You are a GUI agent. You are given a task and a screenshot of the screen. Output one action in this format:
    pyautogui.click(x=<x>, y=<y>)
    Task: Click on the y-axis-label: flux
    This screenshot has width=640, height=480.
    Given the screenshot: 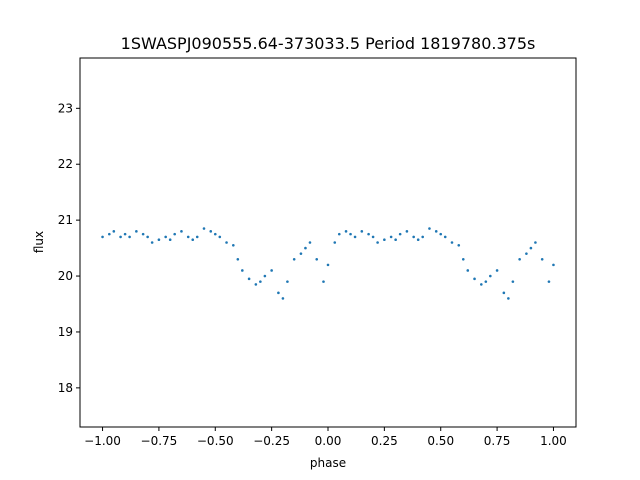 What is the action you would take?
    pyautogui.click(x=39, y=242)
    